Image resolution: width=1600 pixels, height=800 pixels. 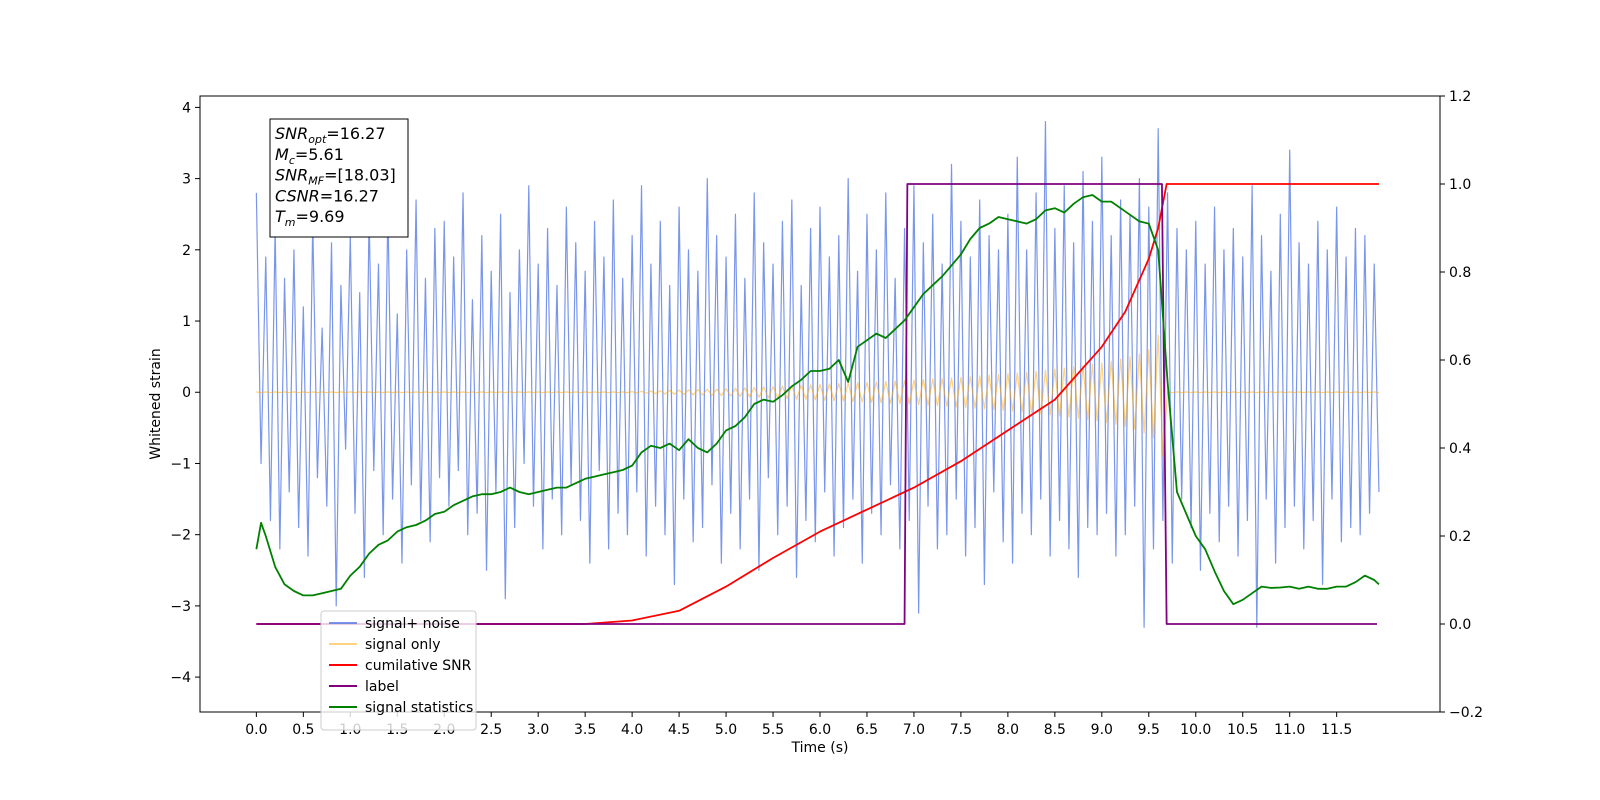 I want to click on x-tick-label: 4.5, so click(x=679, y=730).